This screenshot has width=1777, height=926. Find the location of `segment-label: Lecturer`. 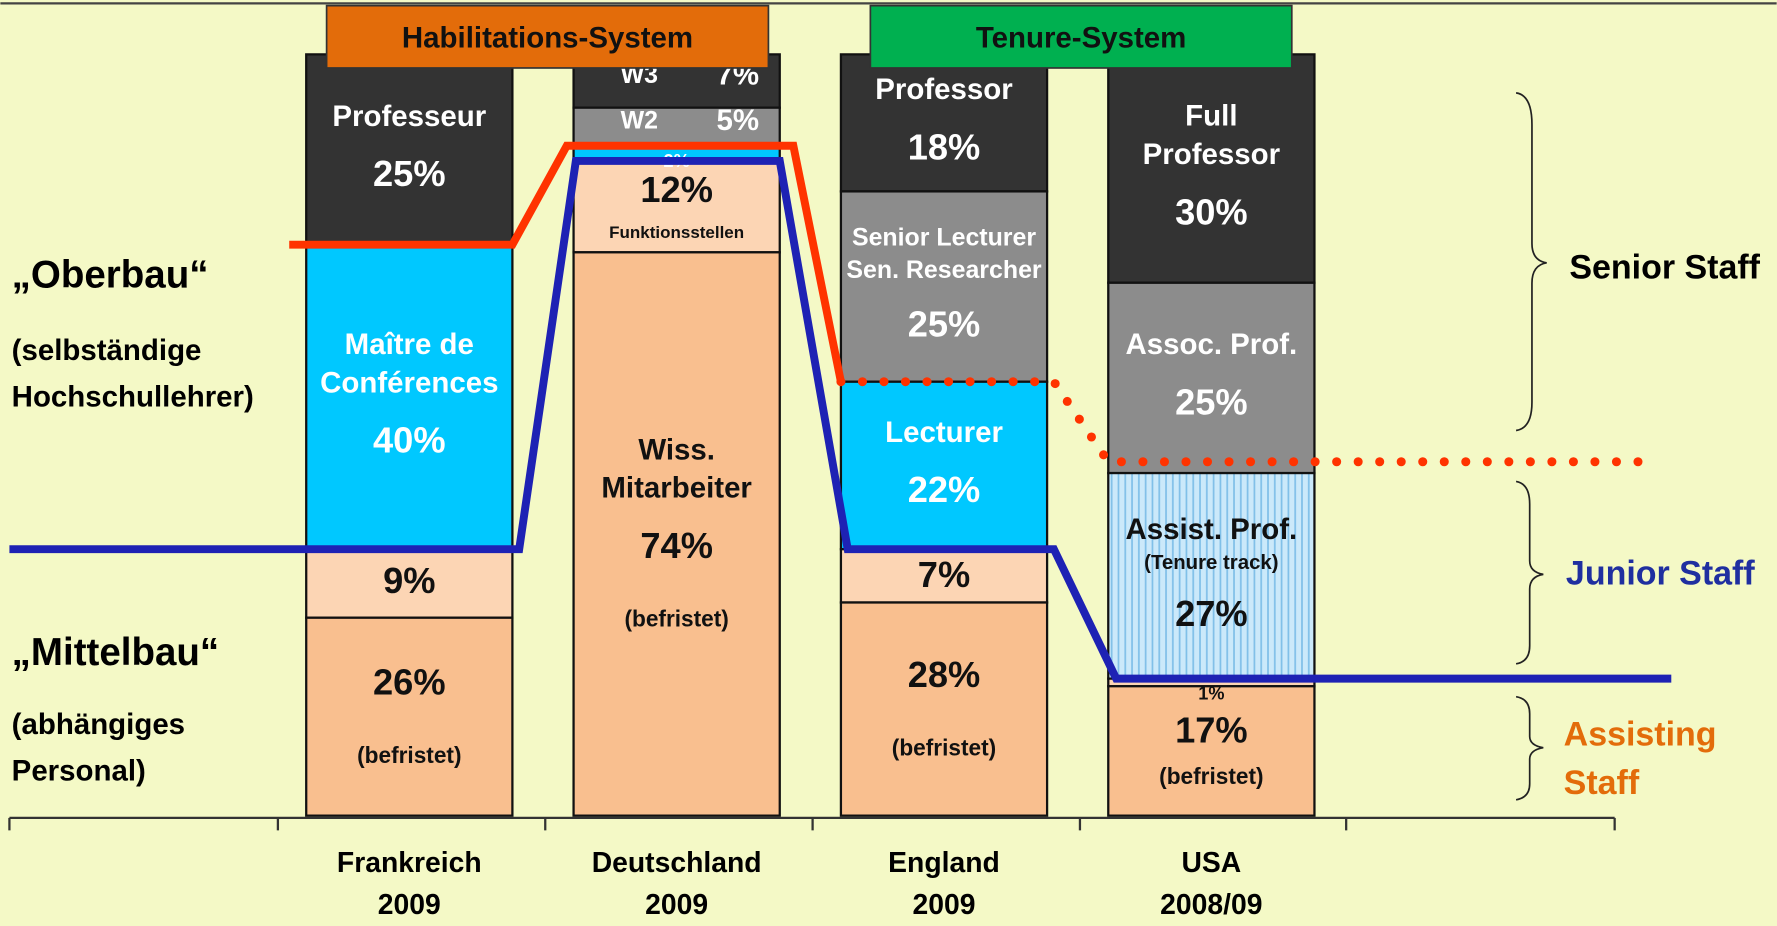

segment-label: Lecturer is located at coordinates (944, 432).